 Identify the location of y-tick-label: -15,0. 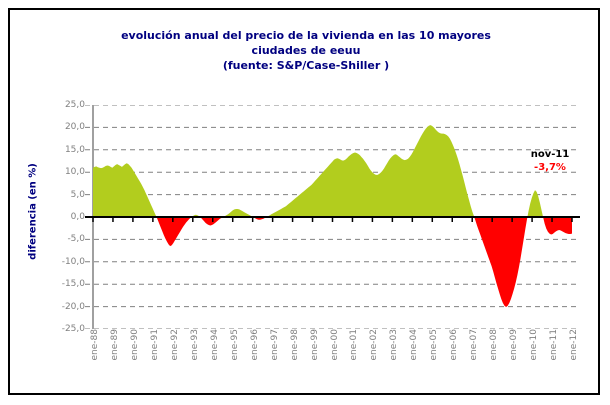
(73, 284).